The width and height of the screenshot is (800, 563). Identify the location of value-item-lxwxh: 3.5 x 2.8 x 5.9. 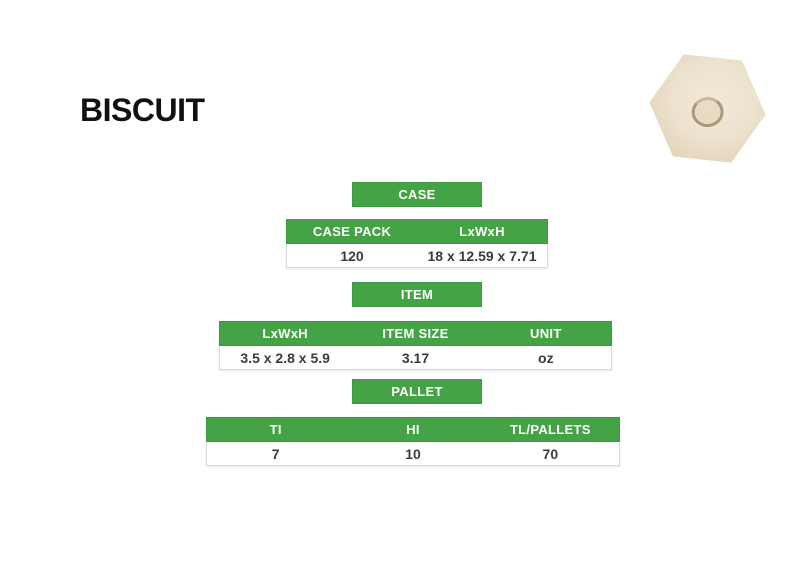
(285, 357).